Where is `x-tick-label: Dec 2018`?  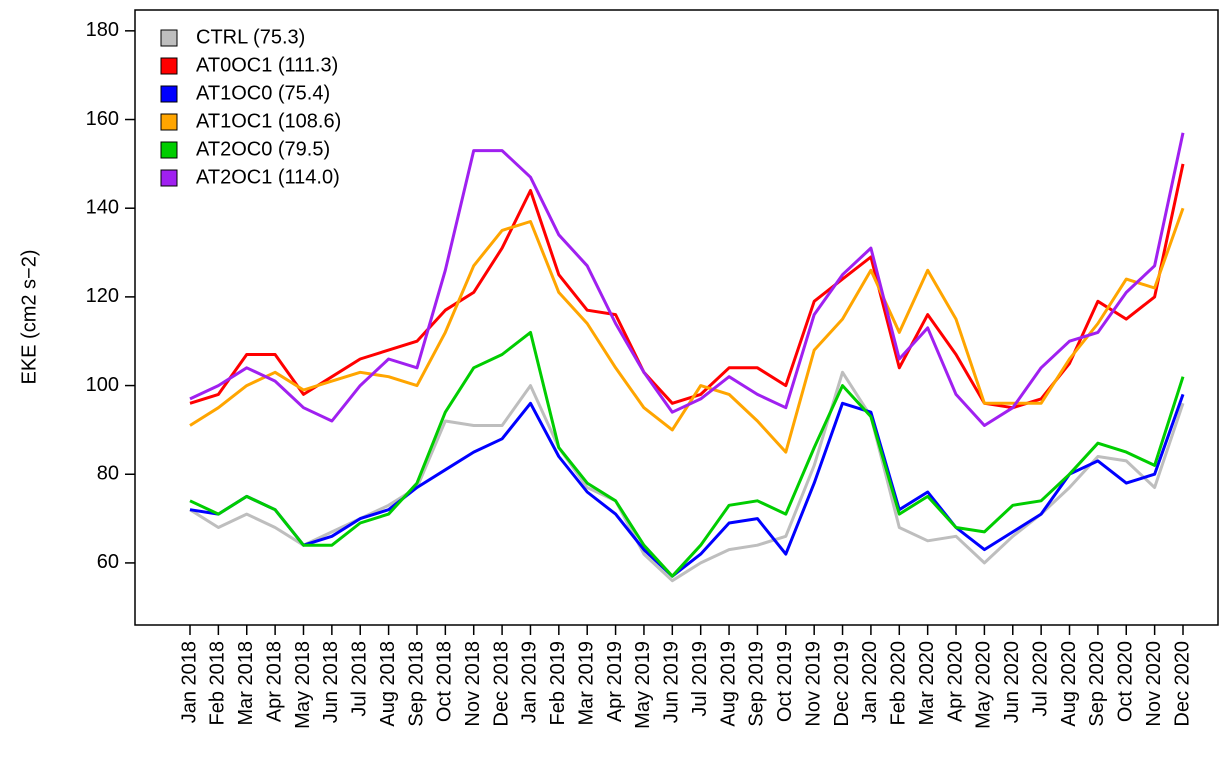 x-tick-label: Dec 2018 is located at coordinates (501, 684).